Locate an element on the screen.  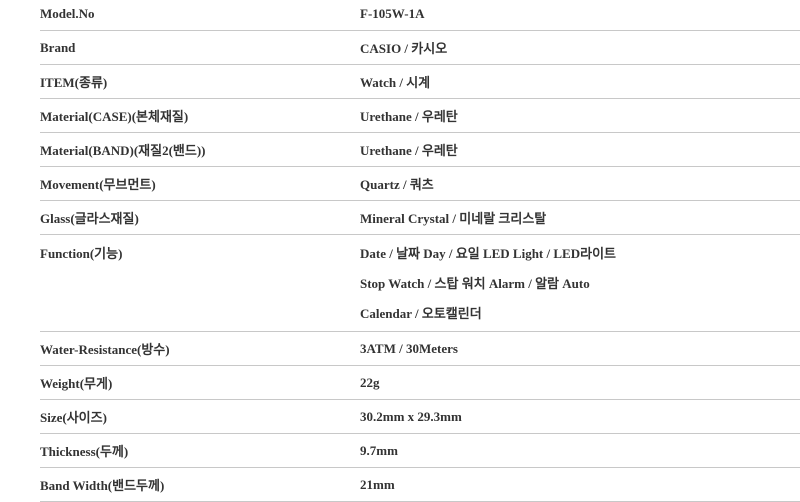
spec-label: Weight(무게) is located at coordinates (76, 383).